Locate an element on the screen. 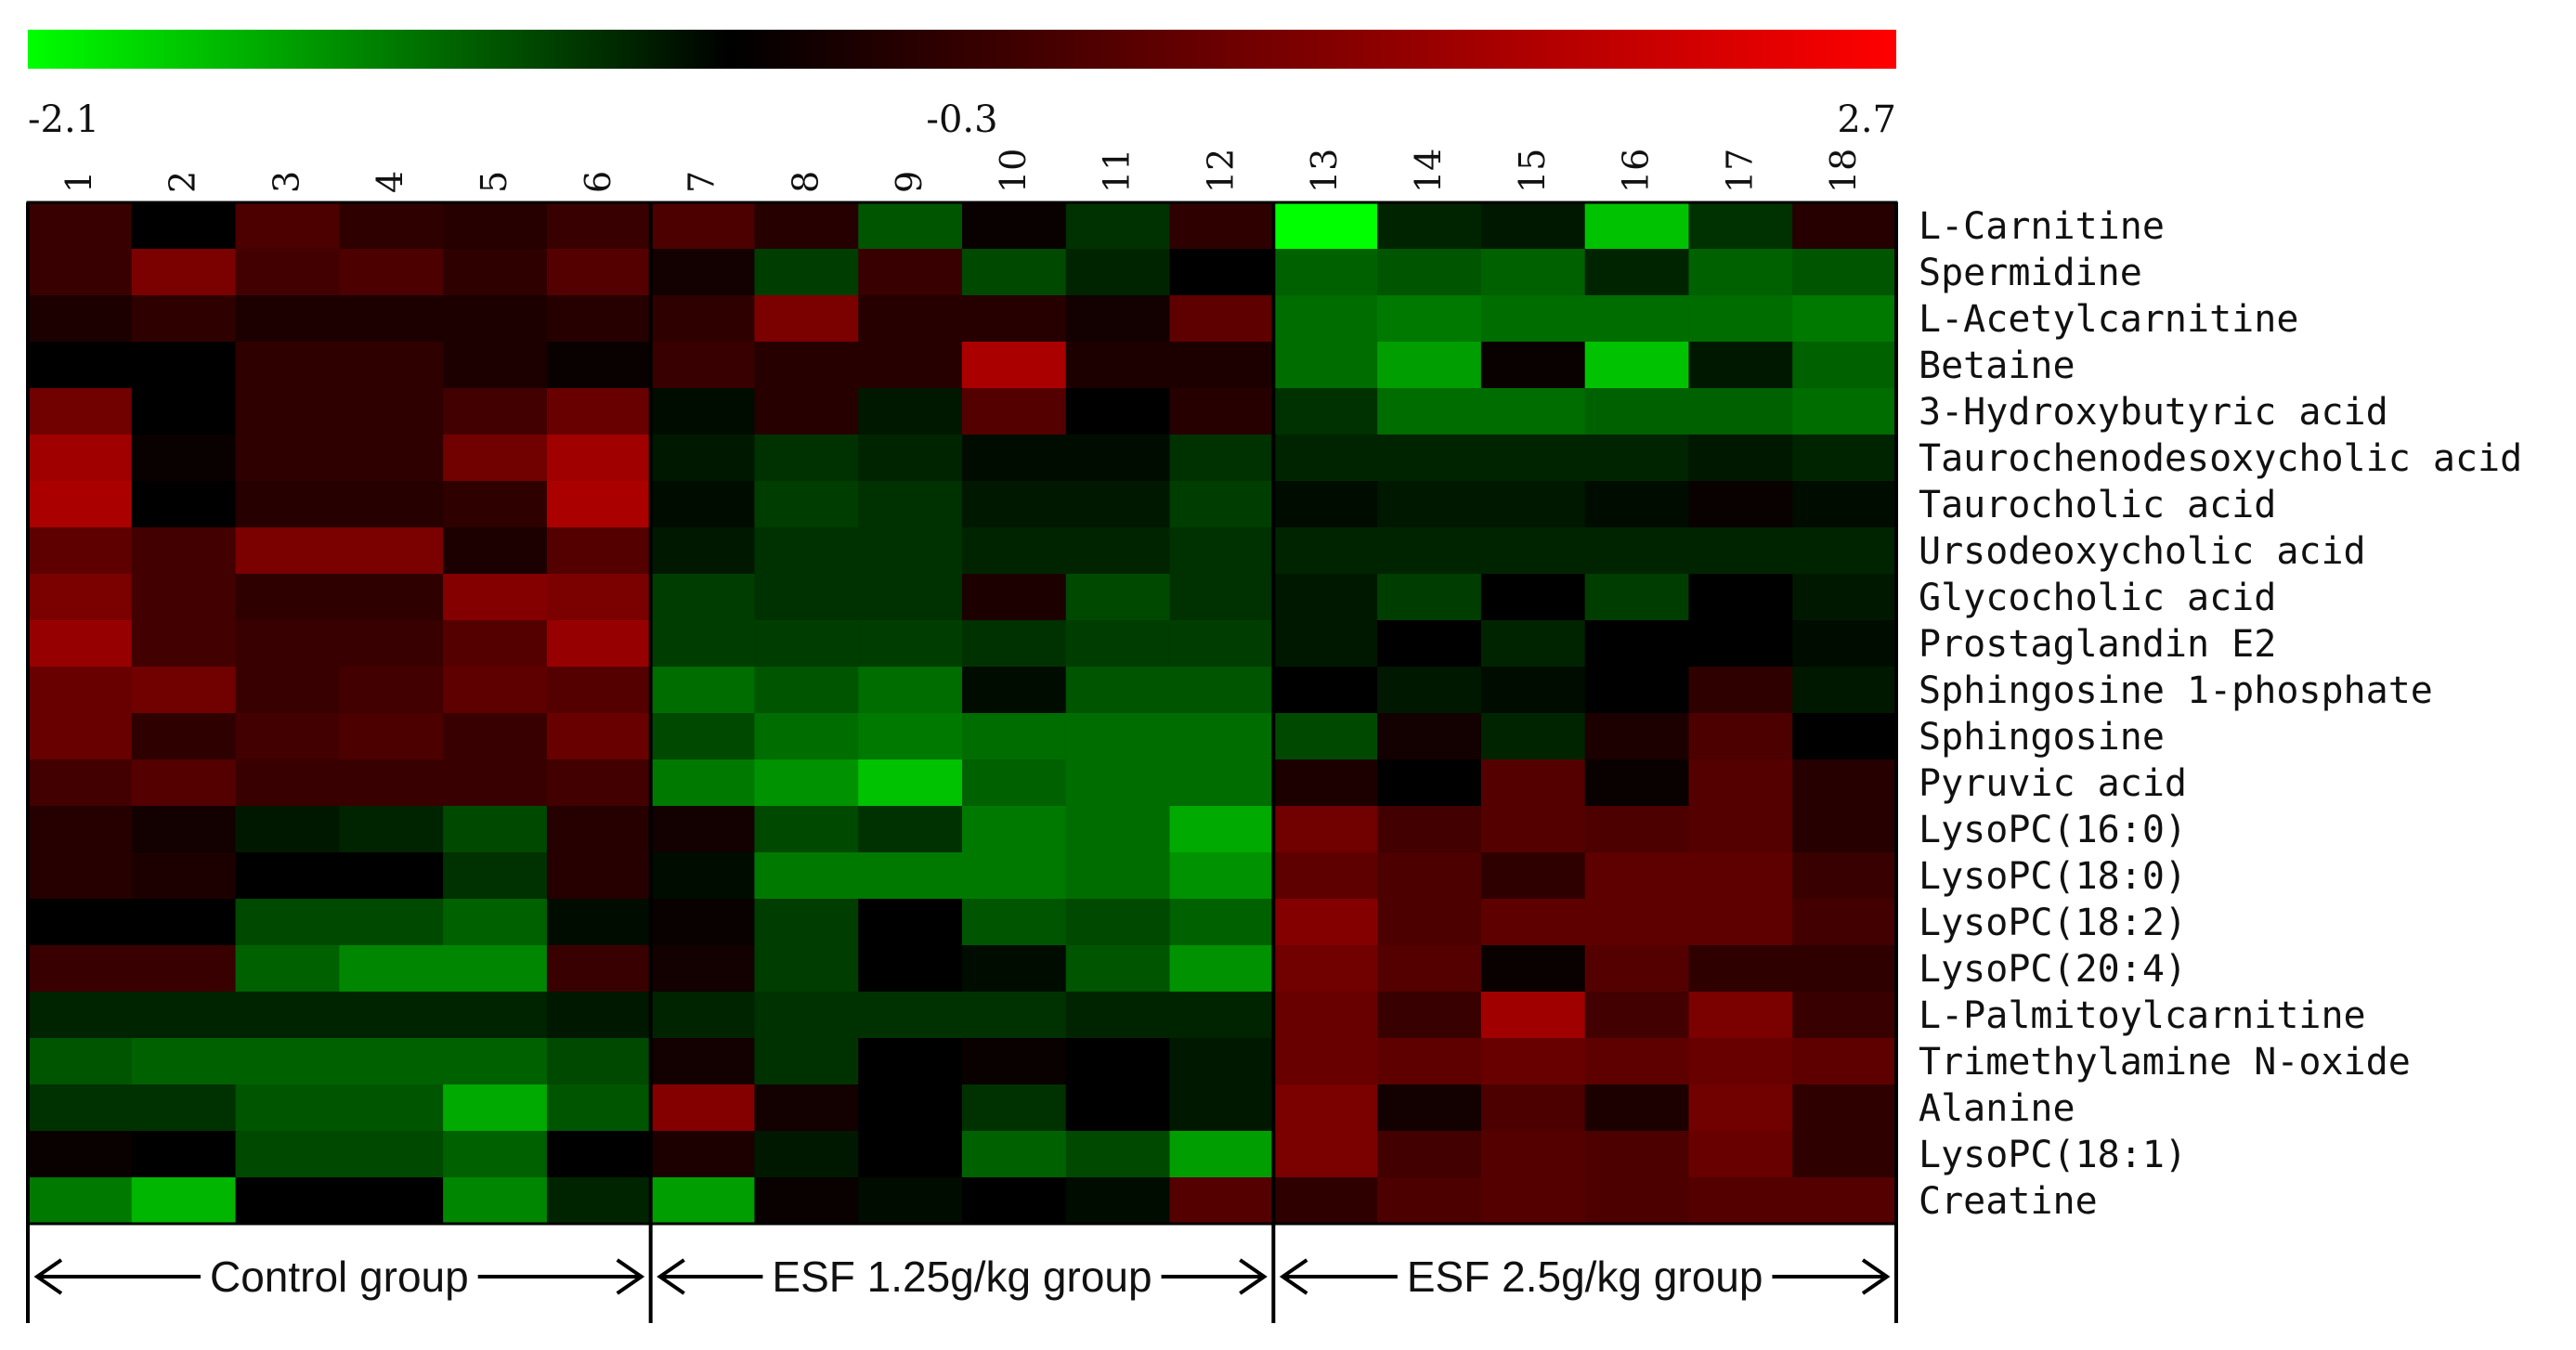 The width and height of the screenshot is (2576, 1350). row-label: Betaine is located at coordinates (1997, 365).